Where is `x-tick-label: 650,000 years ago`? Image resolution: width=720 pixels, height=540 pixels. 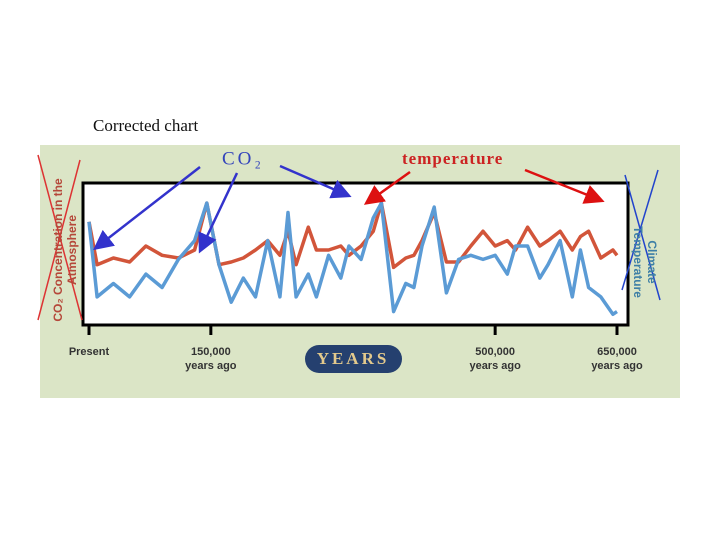
x-tick-label: 650,000 years ago is located at coordinates (617, 359).